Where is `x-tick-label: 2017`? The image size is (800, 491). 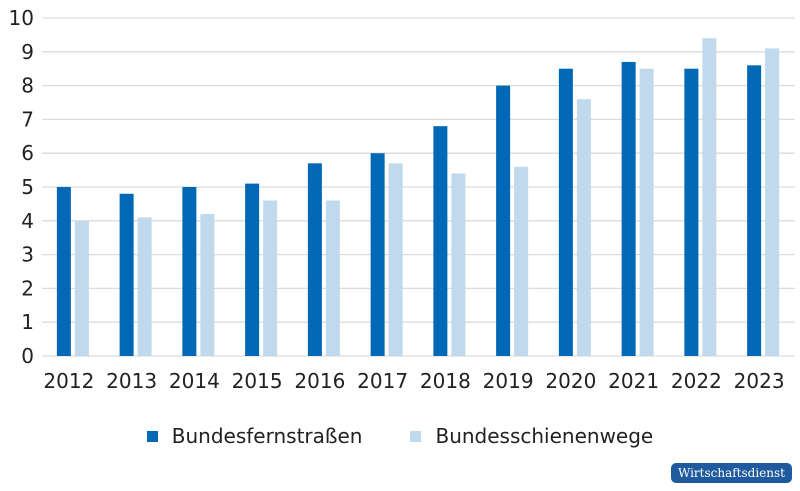 x-tick-label: 2017 is located at coordinates (382, 381).